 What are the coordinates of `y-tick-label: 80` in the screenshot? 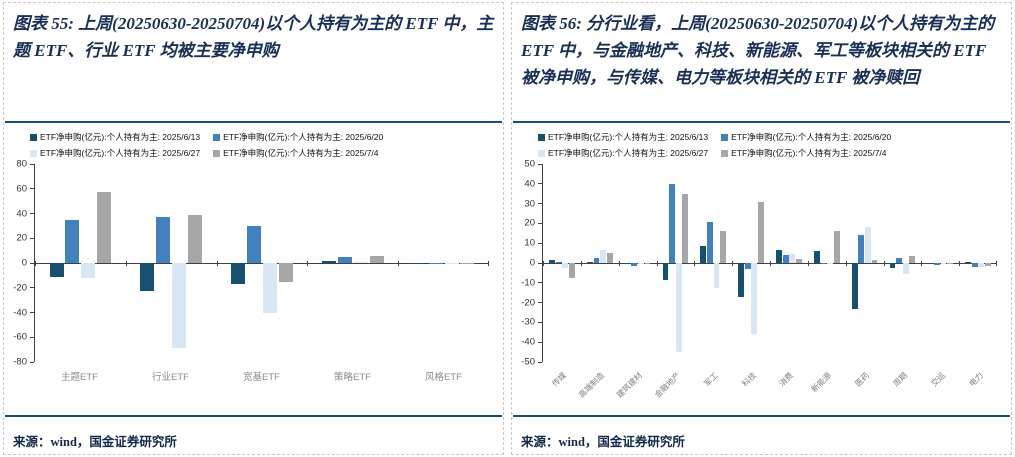 It's located at (21, 164).